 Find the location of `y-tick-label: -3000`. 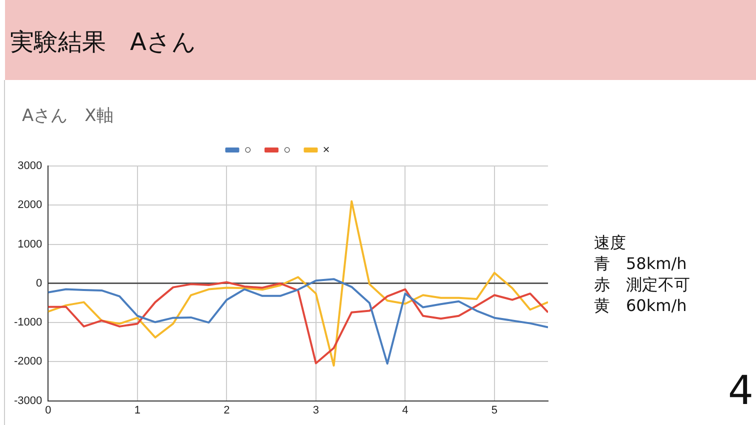

y-tick-label: -3000 is located at coordinates (28, 400).